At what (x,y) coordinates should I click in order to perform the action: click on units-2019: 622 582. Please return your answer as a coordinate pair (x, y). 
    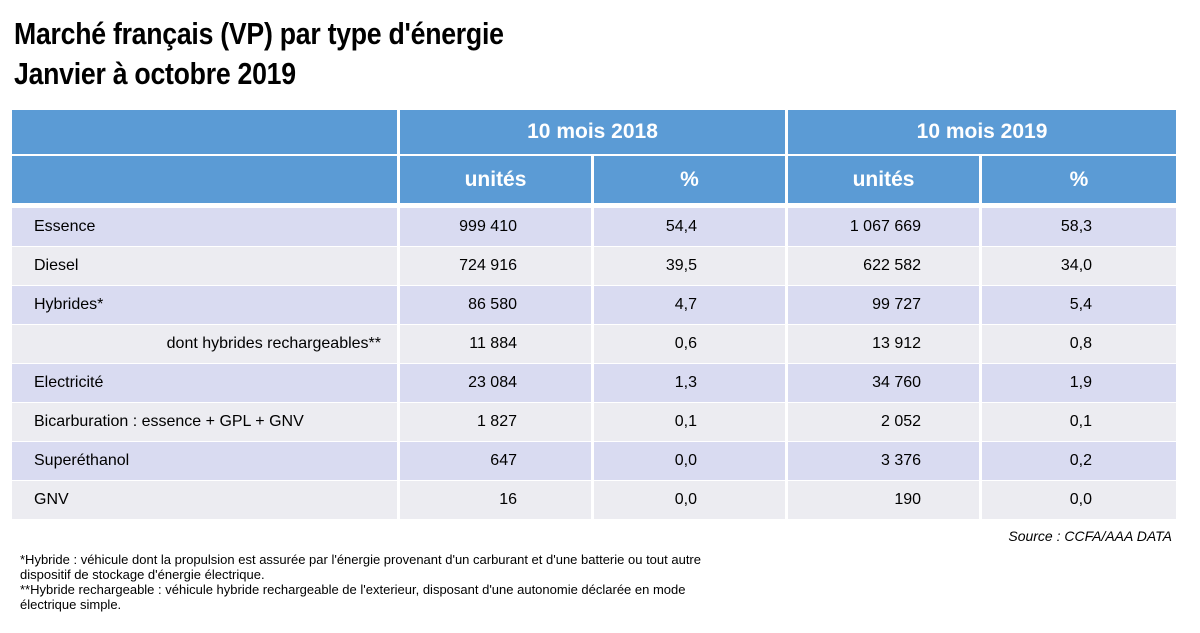
    Looking at the image, I should click on (885, 266).